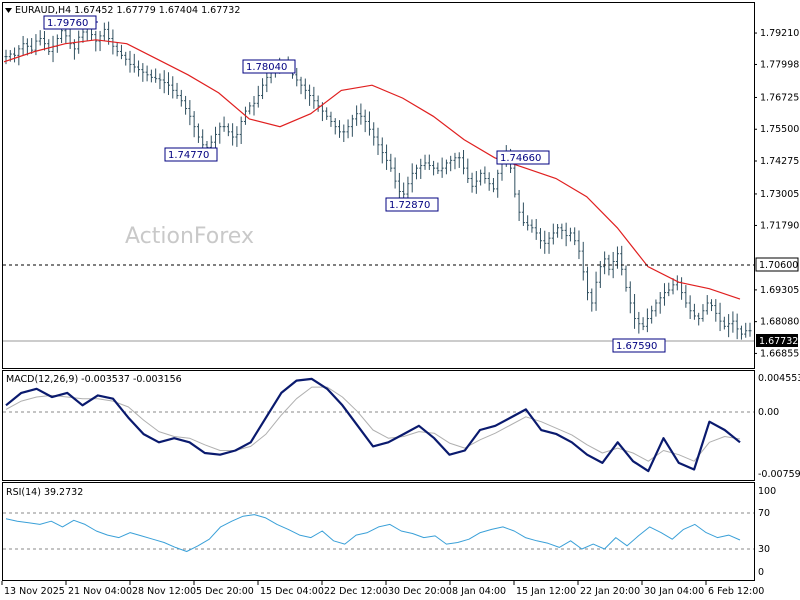 The image size is (800, 600). Describe the element at coordinates (420, 591) in the screenshot. I see `x-tick-label: 30 Dec 20:00` at that location.